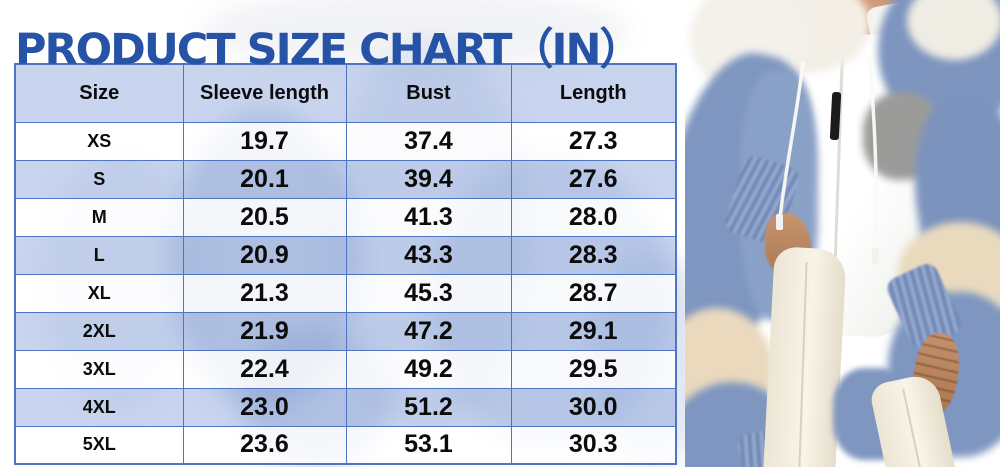 This screenshot has width=1000, height=467. Describe the element at coordinates (428, 179) in the screenshot. I see `measurement-cell: 39.4` at that location.